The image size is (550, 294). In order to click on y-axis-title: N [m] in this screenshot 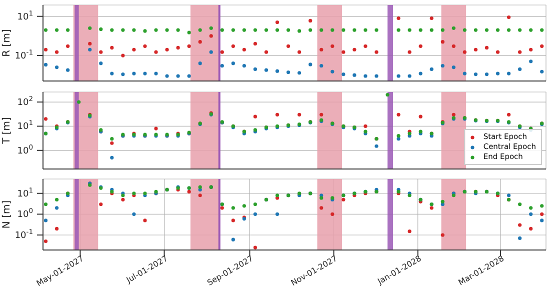, I will do `click(7, 214)`.